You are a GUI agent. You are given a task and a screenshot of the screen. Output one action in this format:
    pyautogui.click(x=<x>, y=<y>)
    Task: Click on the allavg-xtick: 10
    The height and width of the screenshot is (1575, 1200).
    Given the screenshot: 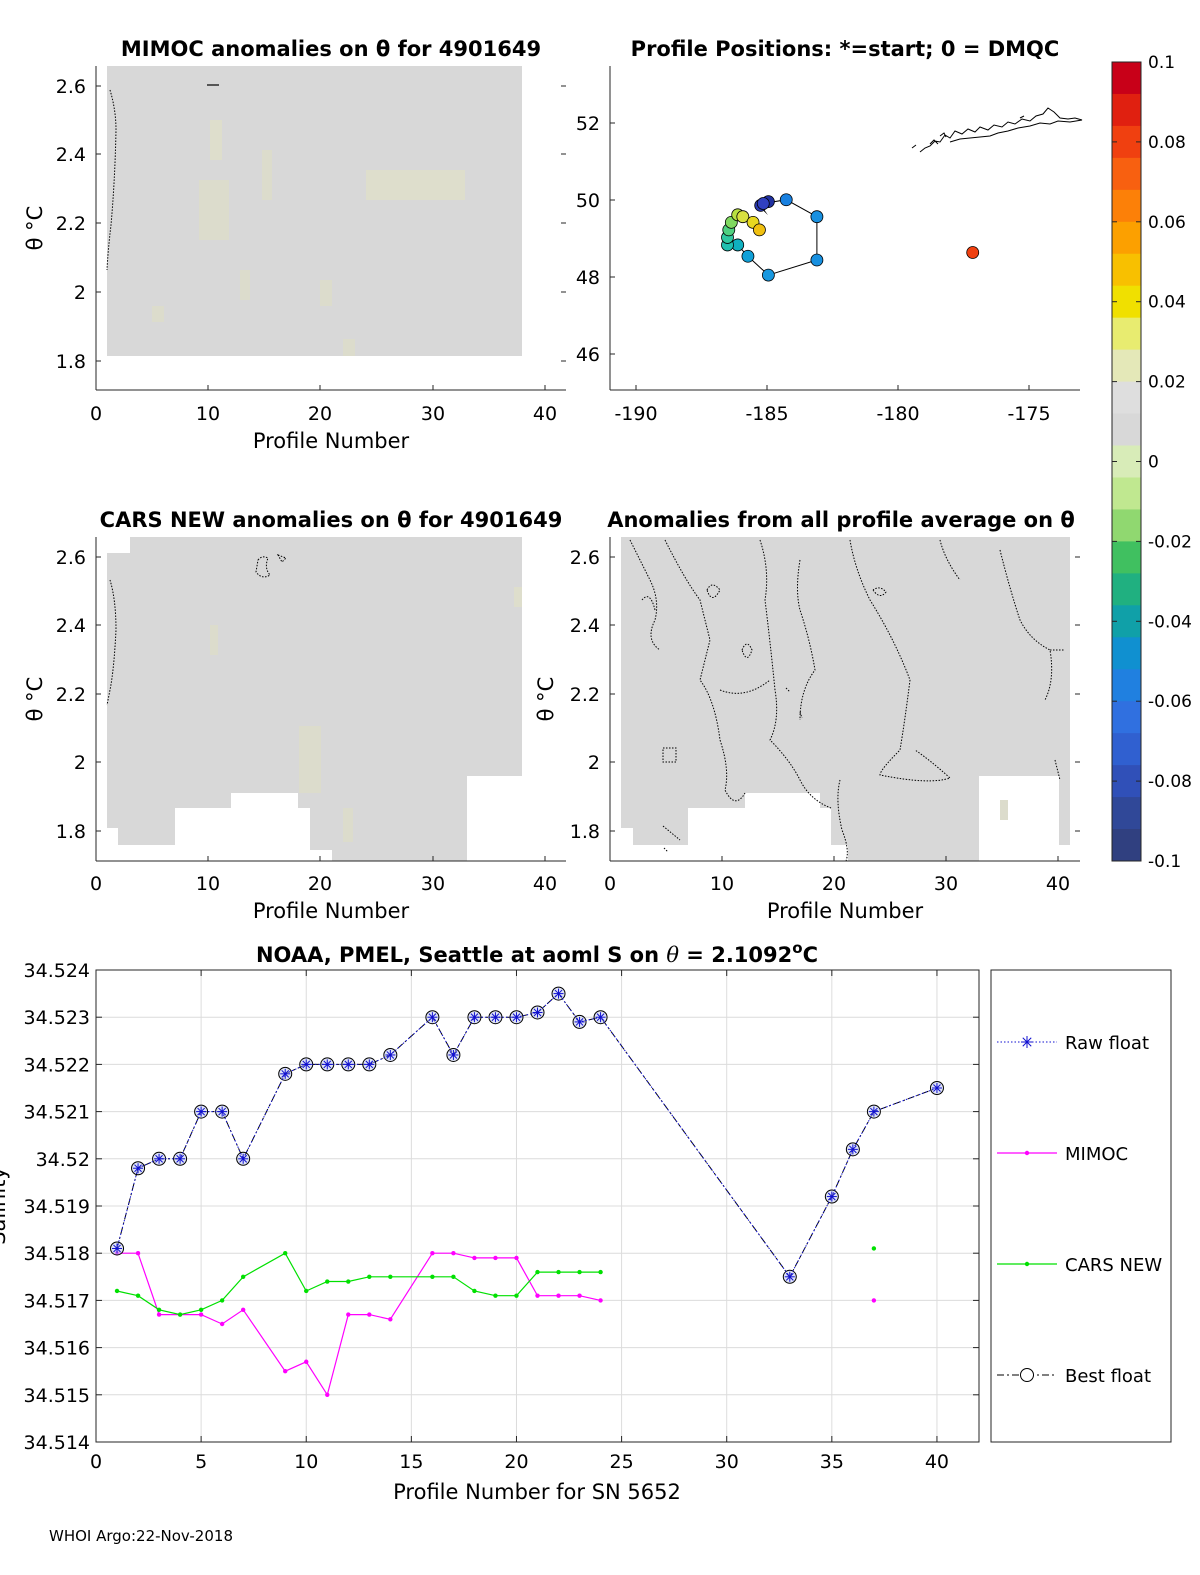 What is the action you would take?
    pyautogui.click(x=722, y=884)
    